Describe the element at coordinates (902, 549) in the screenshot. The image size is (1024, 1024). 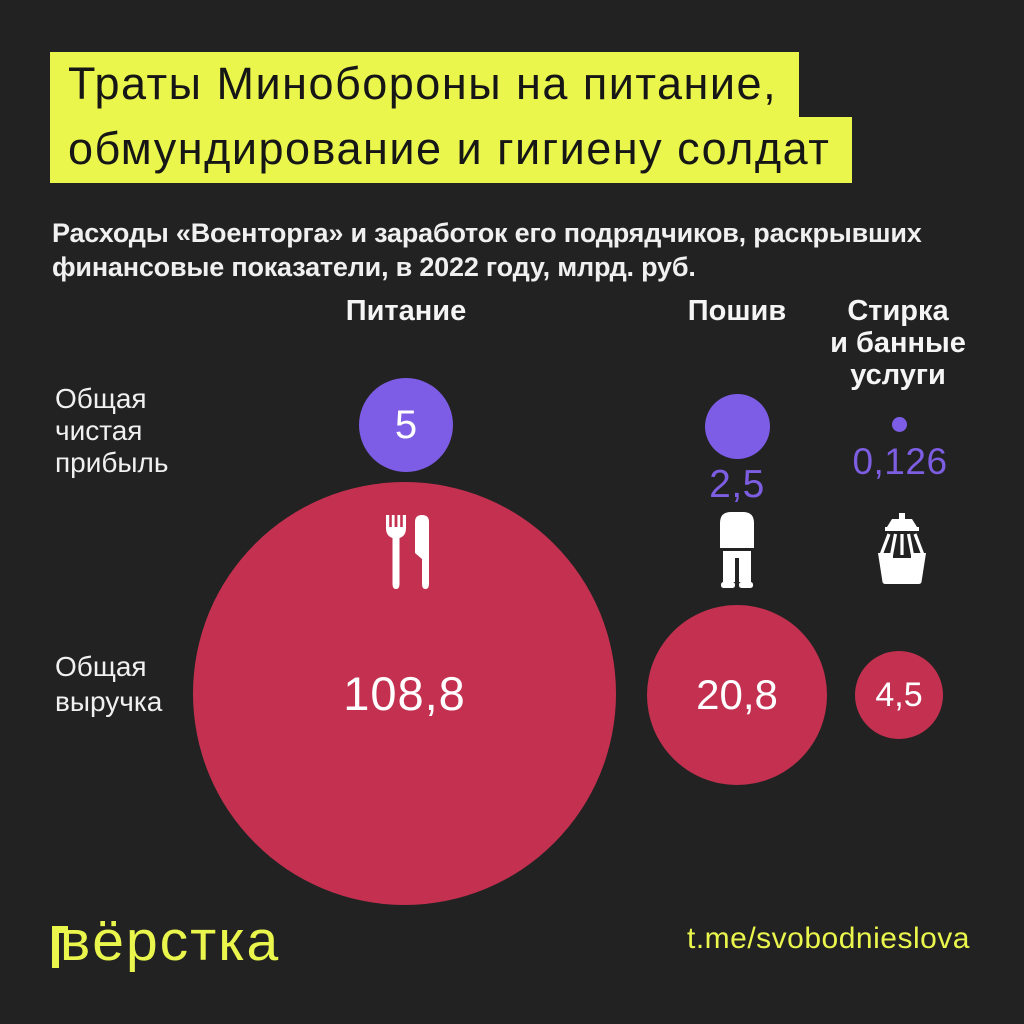
I see `shower-icon` at that location.